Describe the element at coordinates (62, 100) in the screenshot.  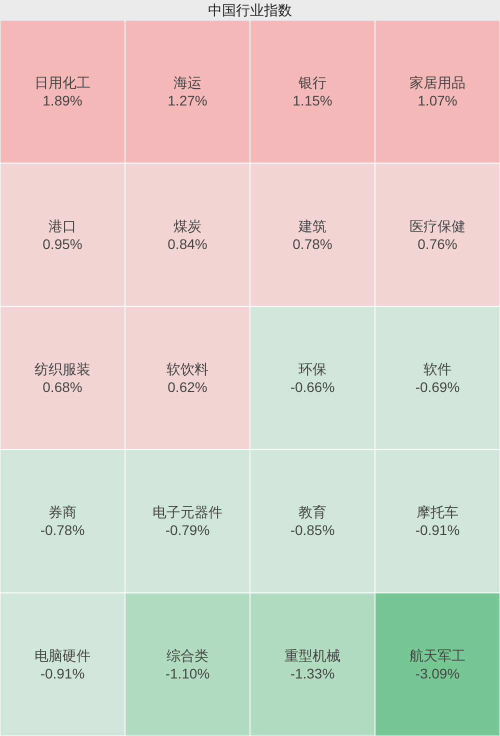
I see `data-label: 1.89%` at that location.